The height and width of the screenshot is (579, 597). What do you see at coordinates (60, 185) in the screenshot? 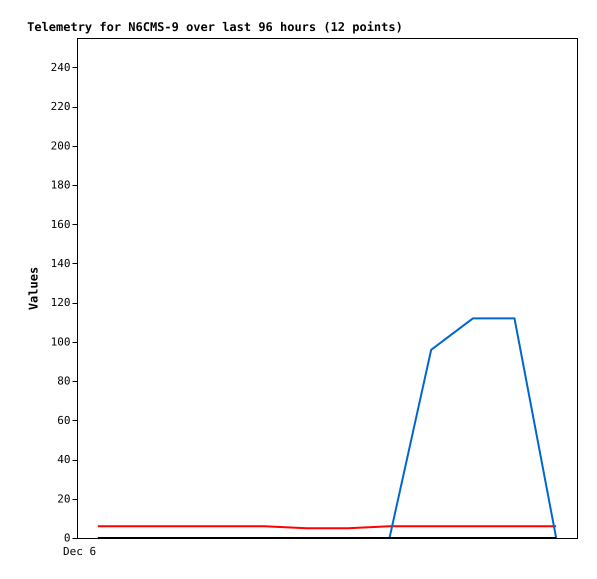
I see `y-tick-label: 180` at bounding box center [60, 185].